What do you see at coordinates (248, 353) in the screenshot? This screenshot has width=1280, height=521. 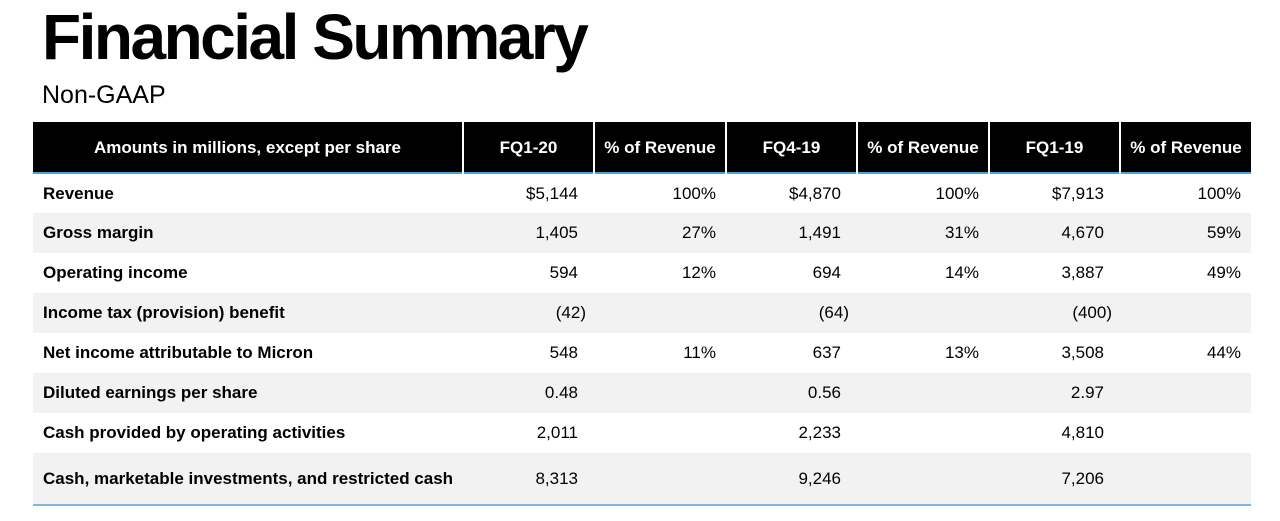 I see `row-label: Net income attributable to Micron` at bounding box center [248, 353].